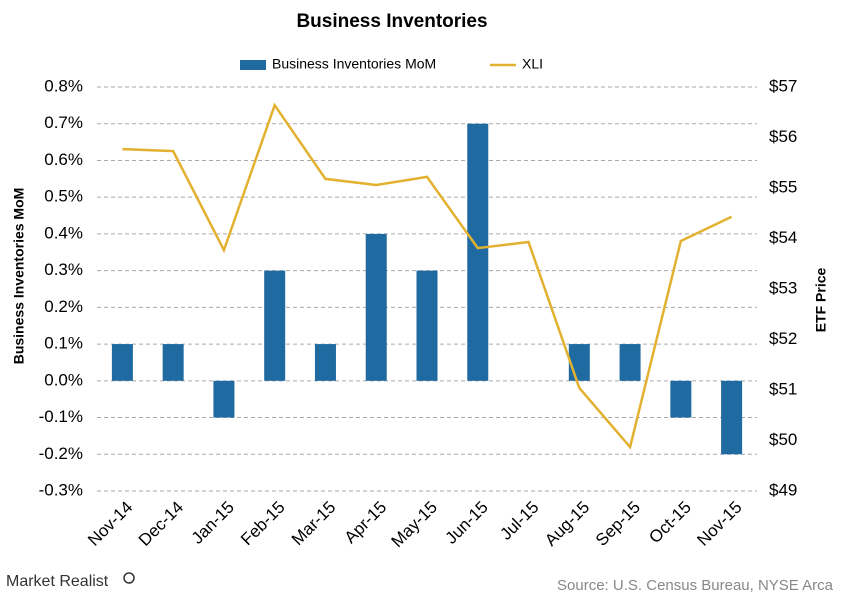 This screenshot has height=601, width=841. What do you see at coordinates (670, 523) in the screenshot?
I see `x-tick-label: Oct-15` at bounding box center [670, 523].